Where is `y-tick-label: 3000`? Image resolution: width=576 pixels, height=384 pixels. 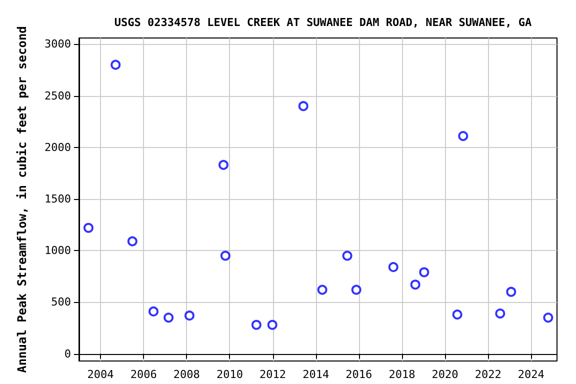 y-tick-label: 3000 is located at coordinates (57, 44).